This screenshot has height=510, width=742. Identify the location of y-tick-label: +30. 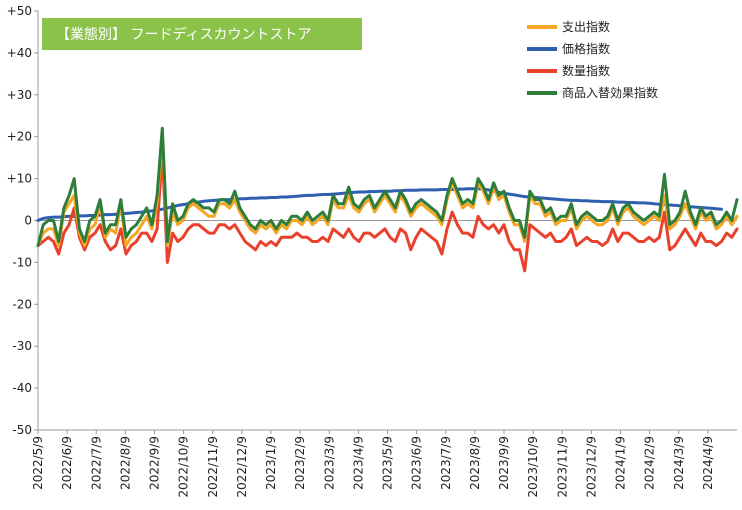
(19, 95).